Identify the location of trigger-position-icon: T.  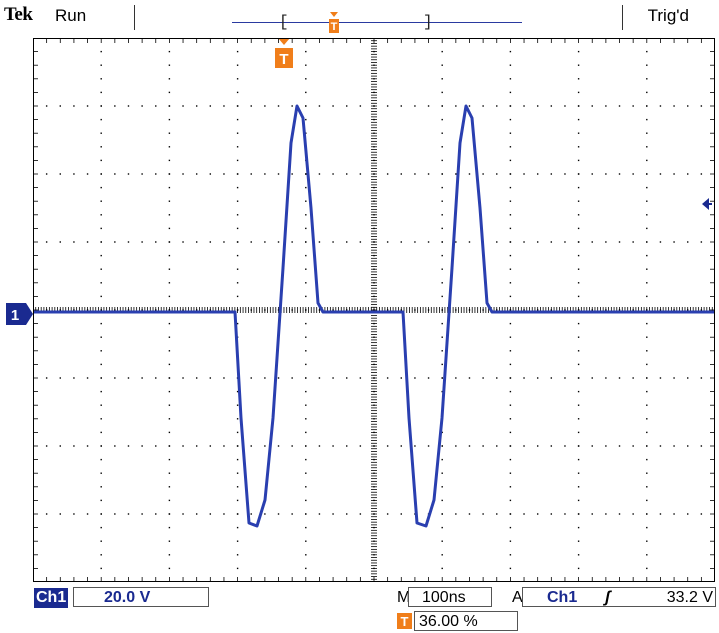
(404, 621).